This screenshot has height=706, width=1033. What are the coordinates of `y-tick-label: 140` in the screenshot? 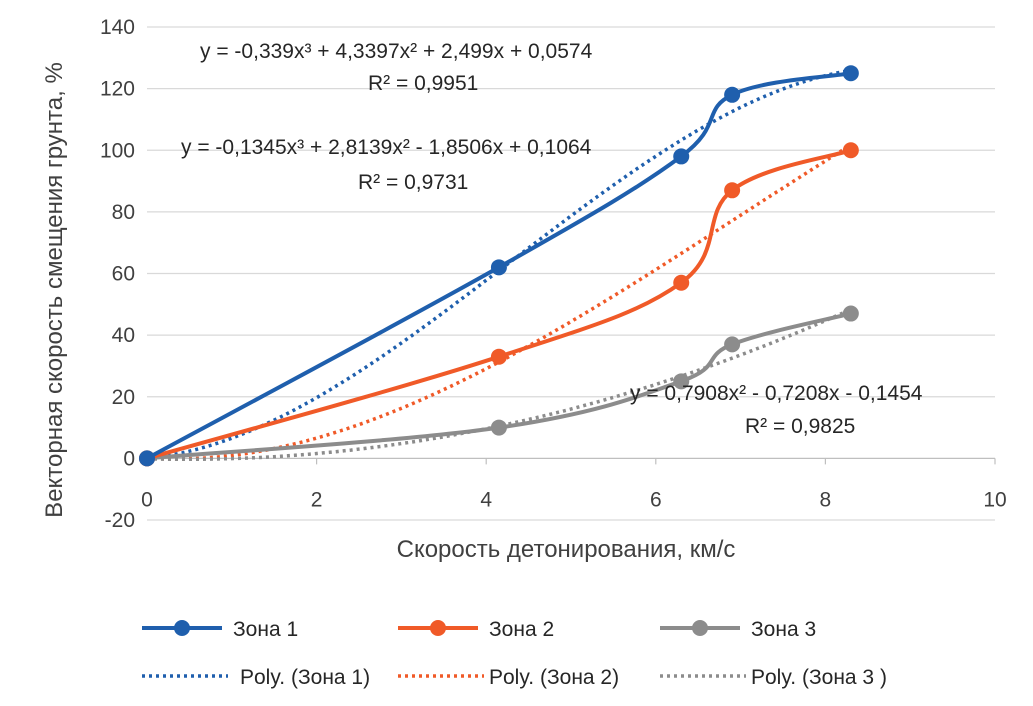 It's located at (117, 27).